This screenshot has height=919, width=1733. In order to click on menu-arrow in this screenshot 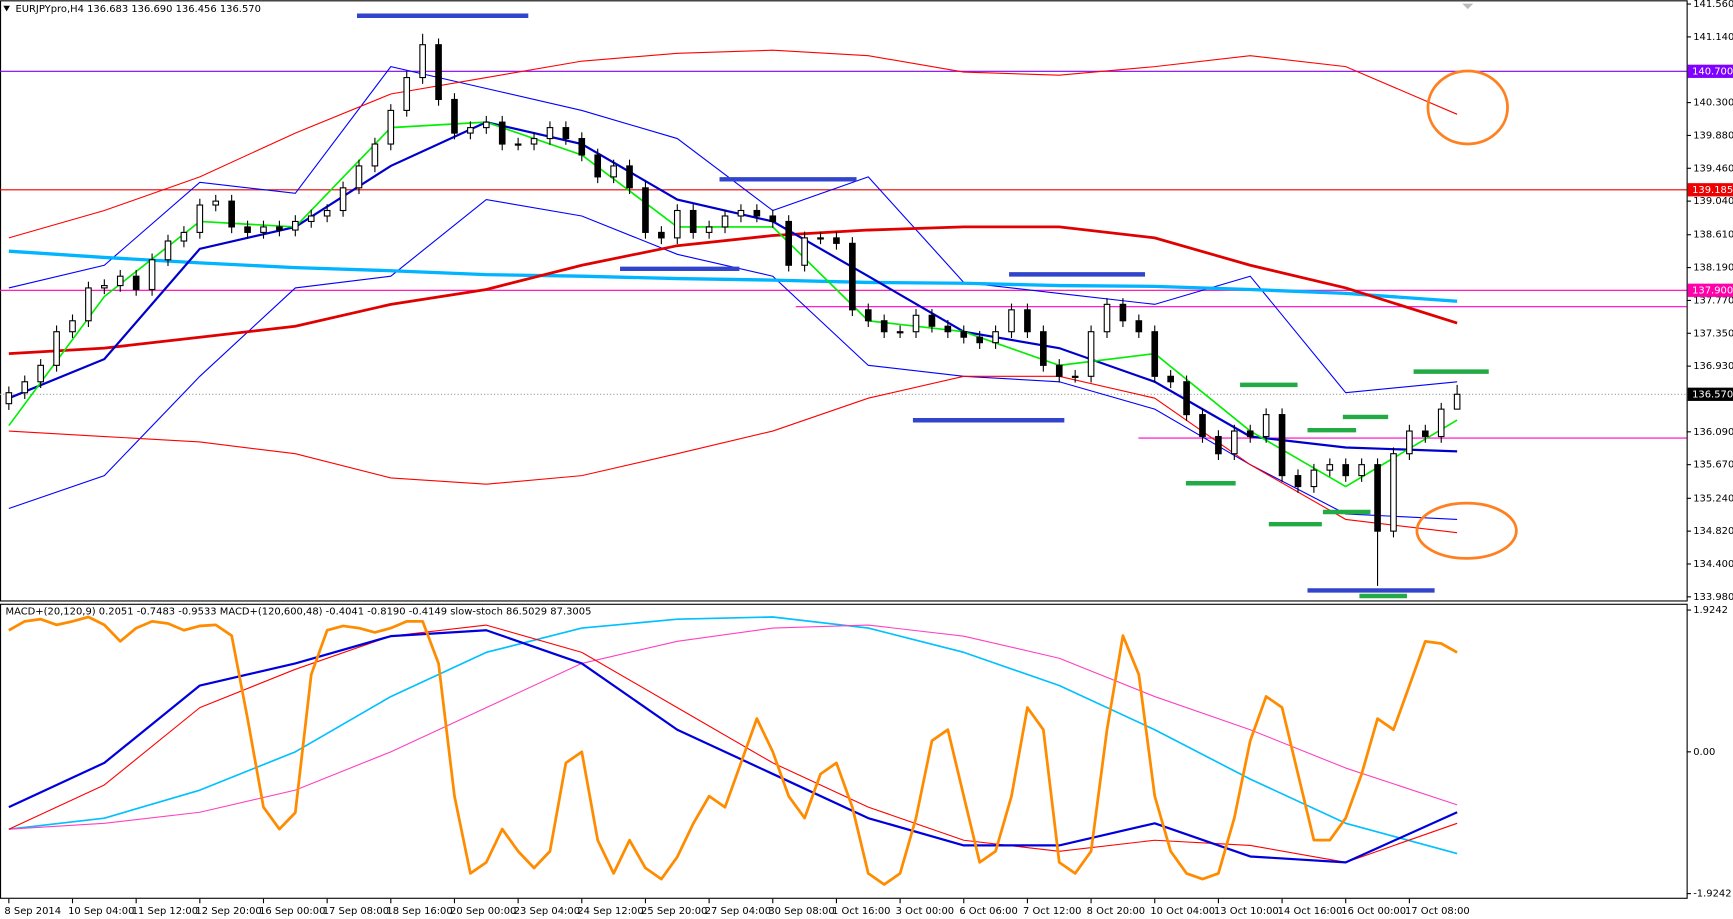, I will do `click(6, 8)`.